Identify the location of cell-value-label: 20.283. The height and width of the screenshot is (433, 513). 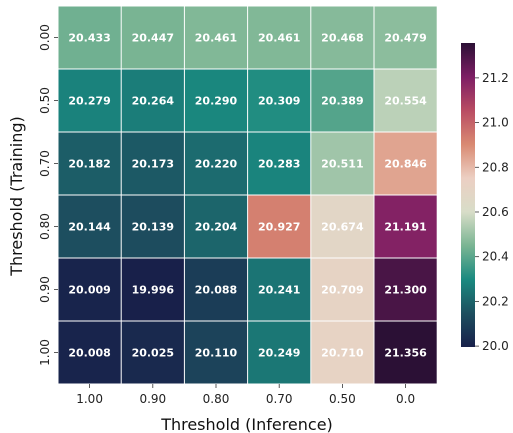
(279, 164).